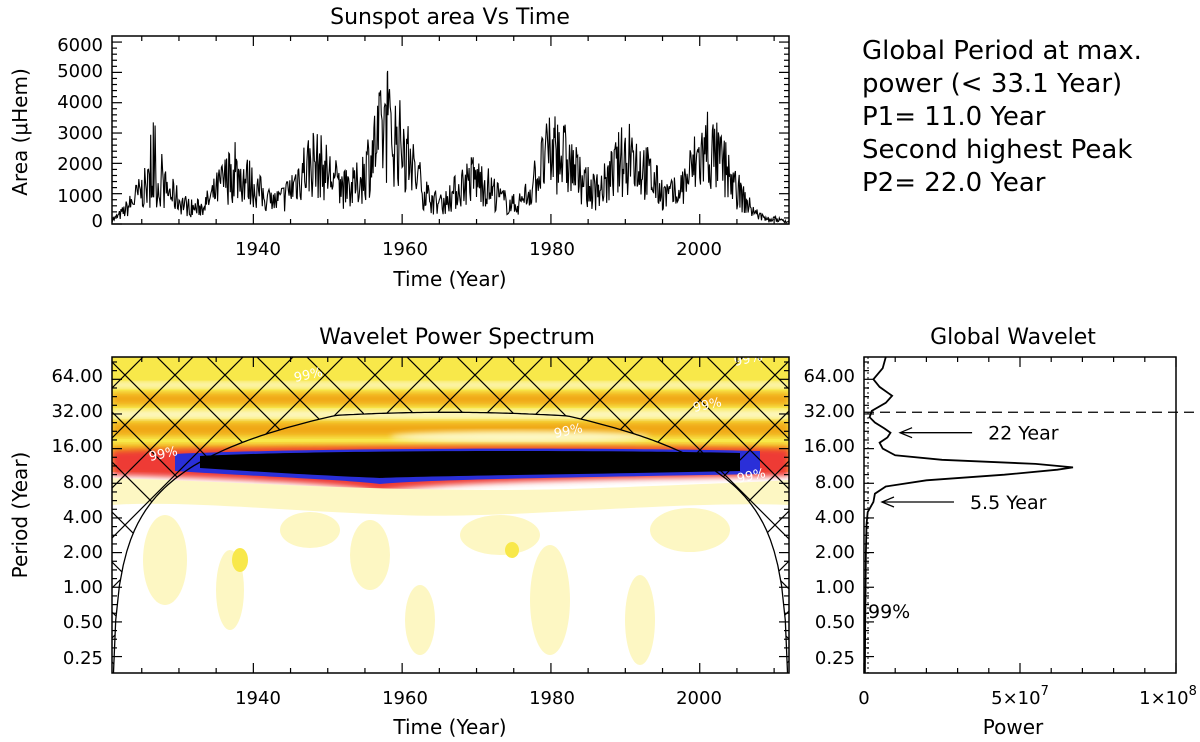  What do you see at coordinates (699, 698) in the screenshot?
I see `wps-xtick-label-2000: 2000` at bounding box center [699, 698].